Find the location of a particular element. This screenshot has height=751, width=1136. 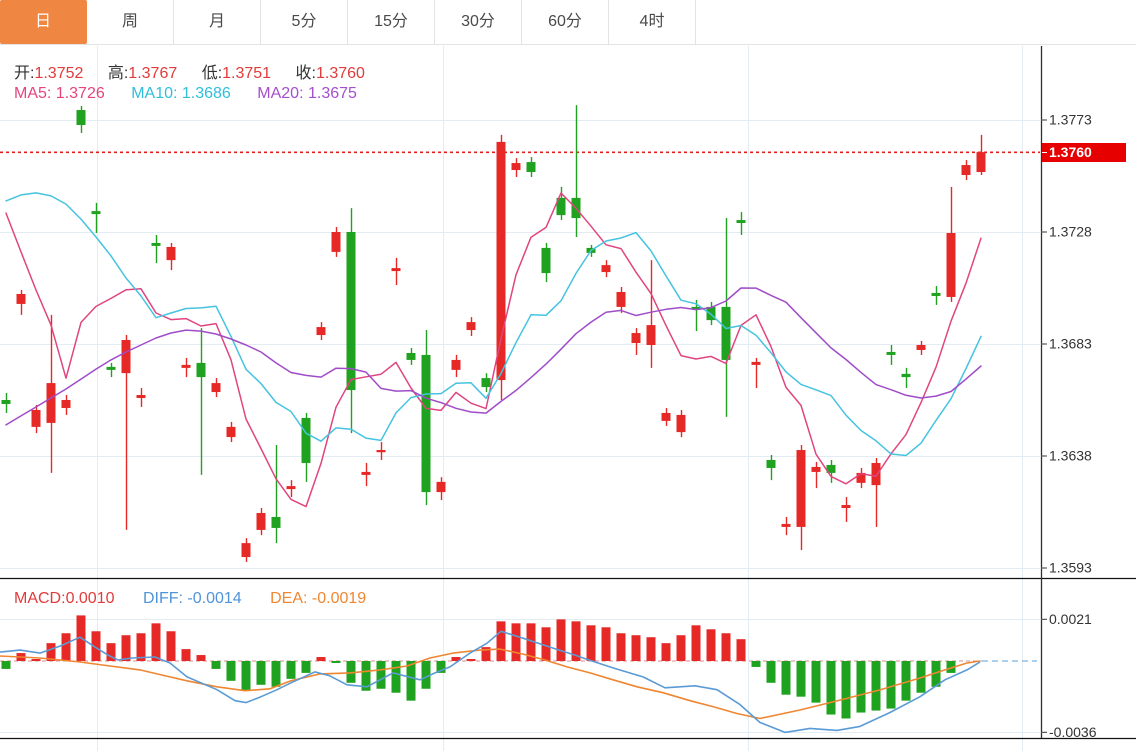

ma5-readout: MA5: 1.3726 is located at coordinates (59, 93).